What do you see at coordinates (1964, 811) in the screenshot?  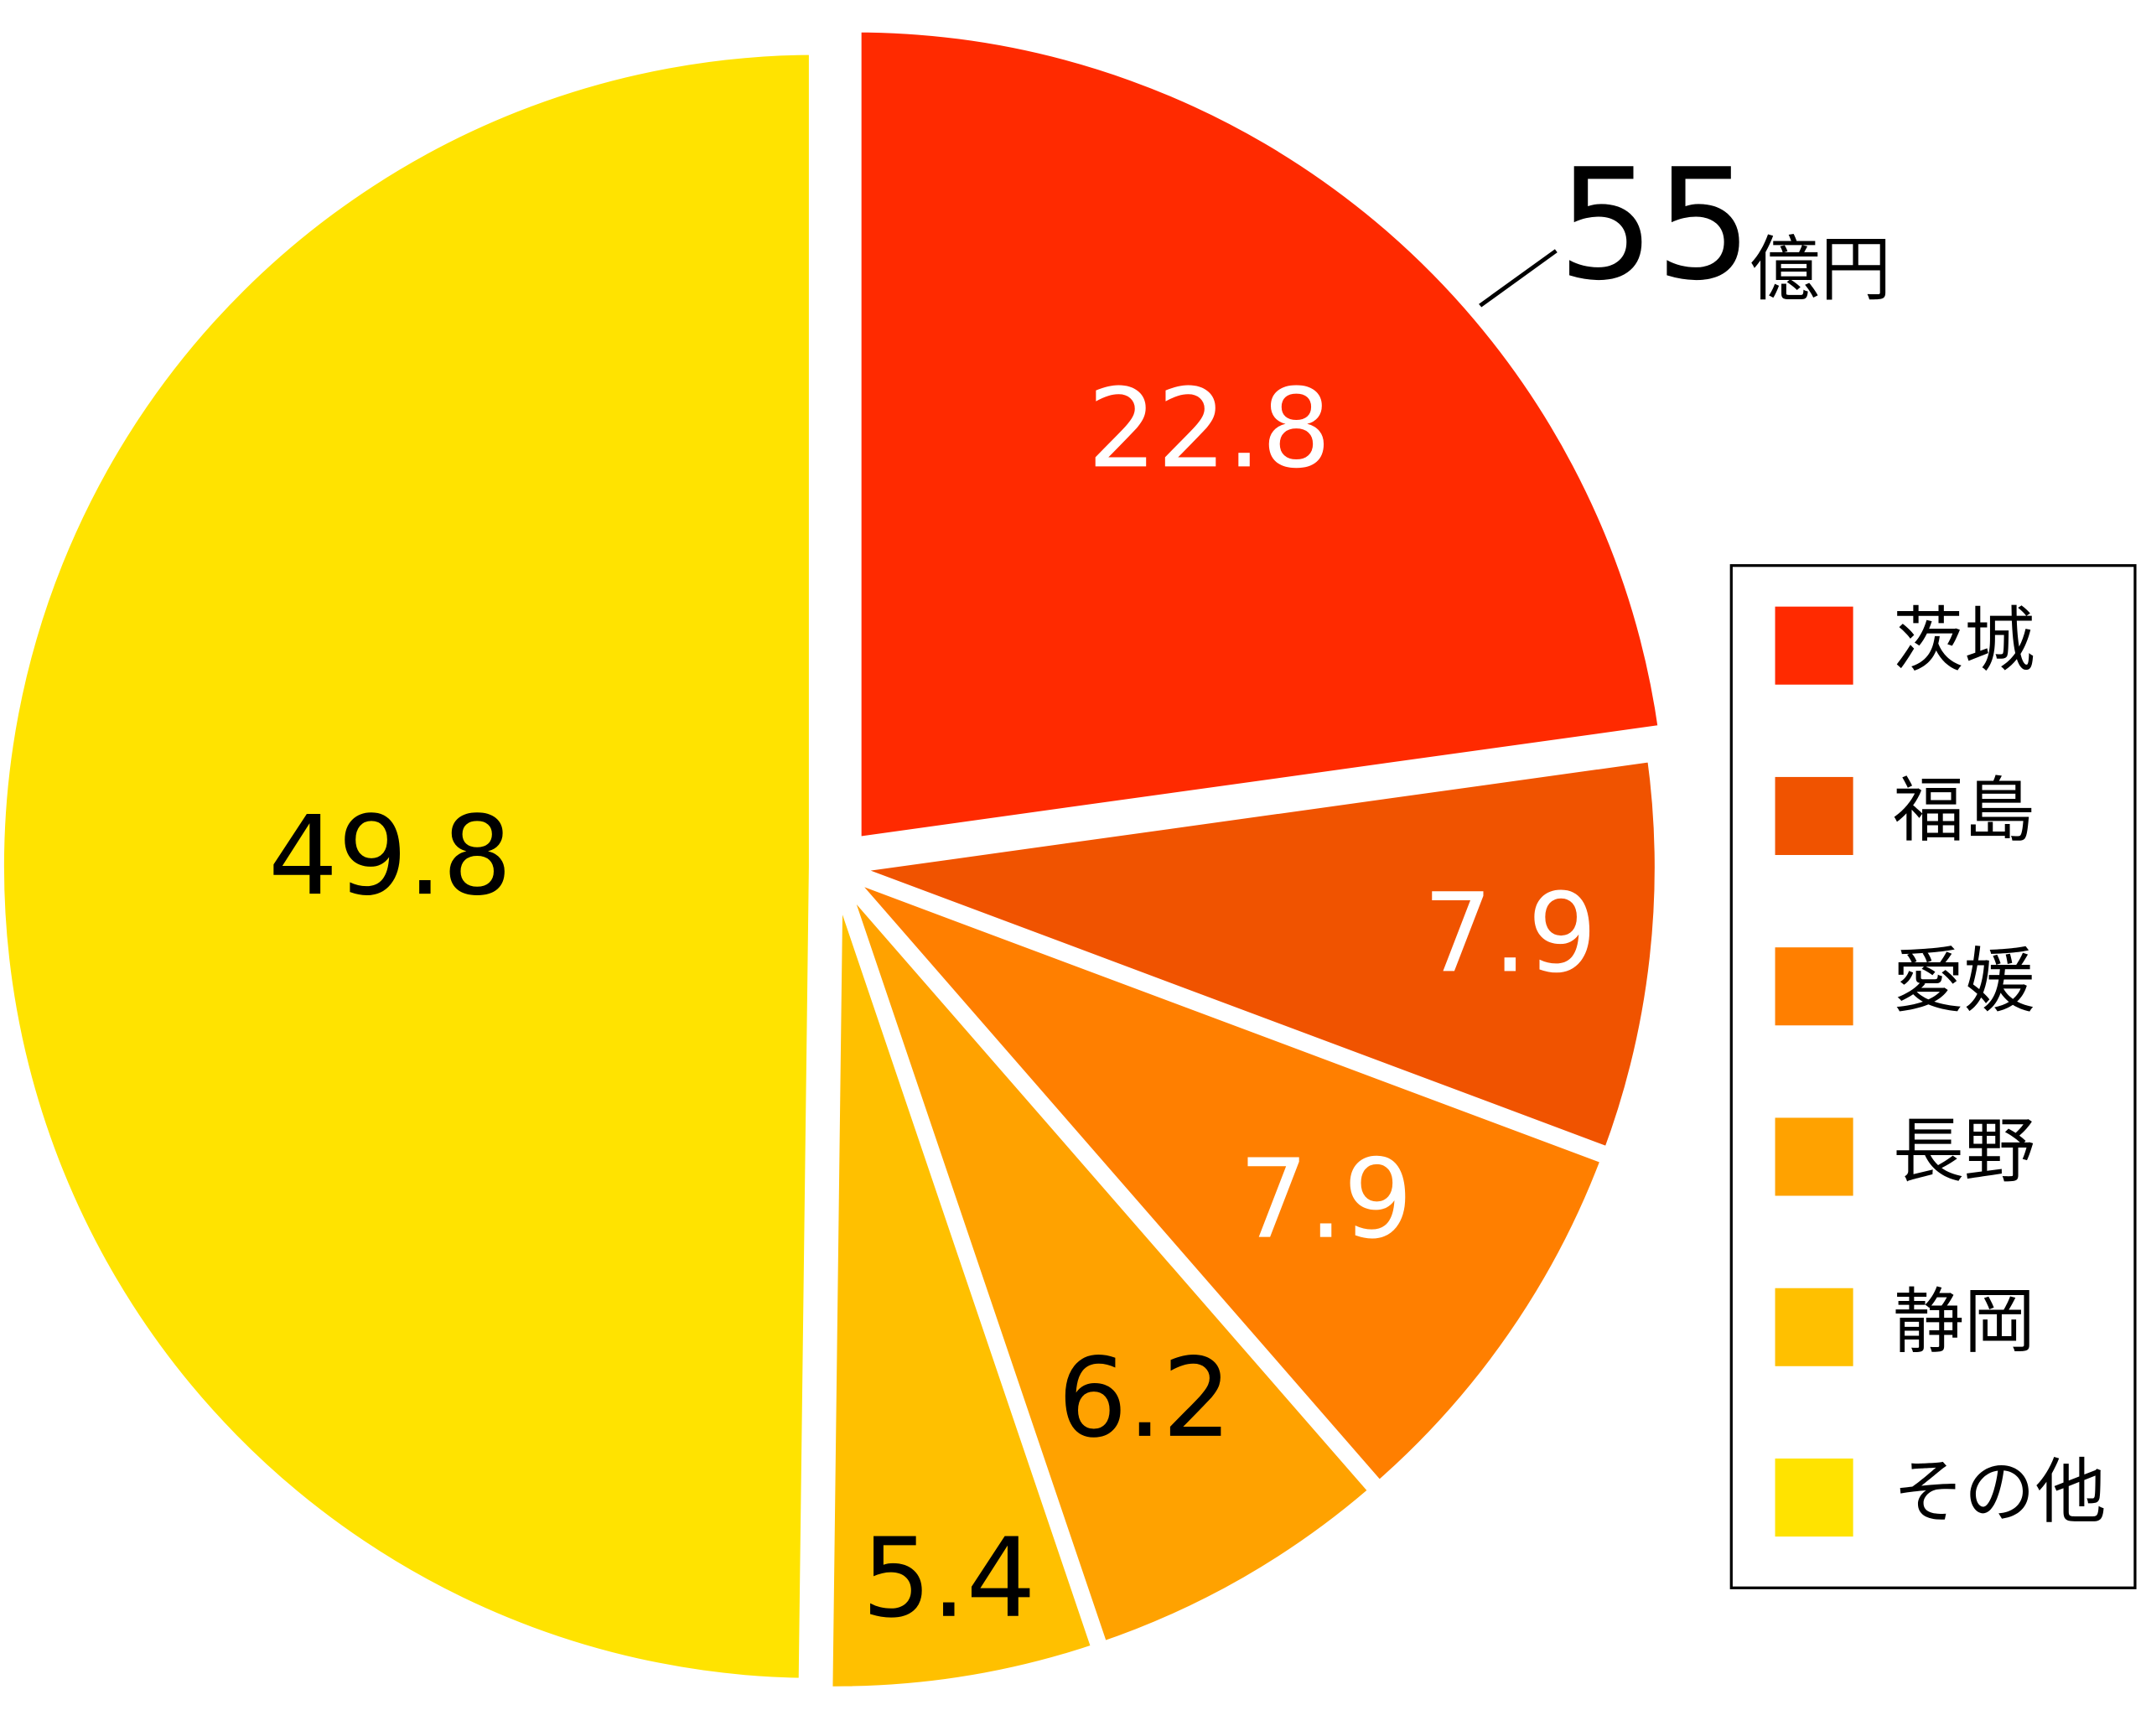 I see `legend-label: 福島` at bounding box center [1964, 811].